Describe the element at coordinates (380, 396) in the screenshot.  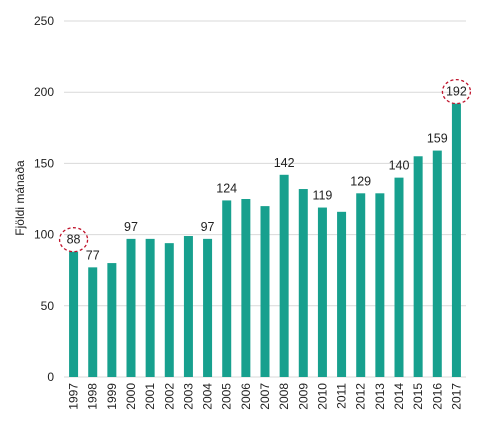
I see `x-tick-label: 2013` at that location.